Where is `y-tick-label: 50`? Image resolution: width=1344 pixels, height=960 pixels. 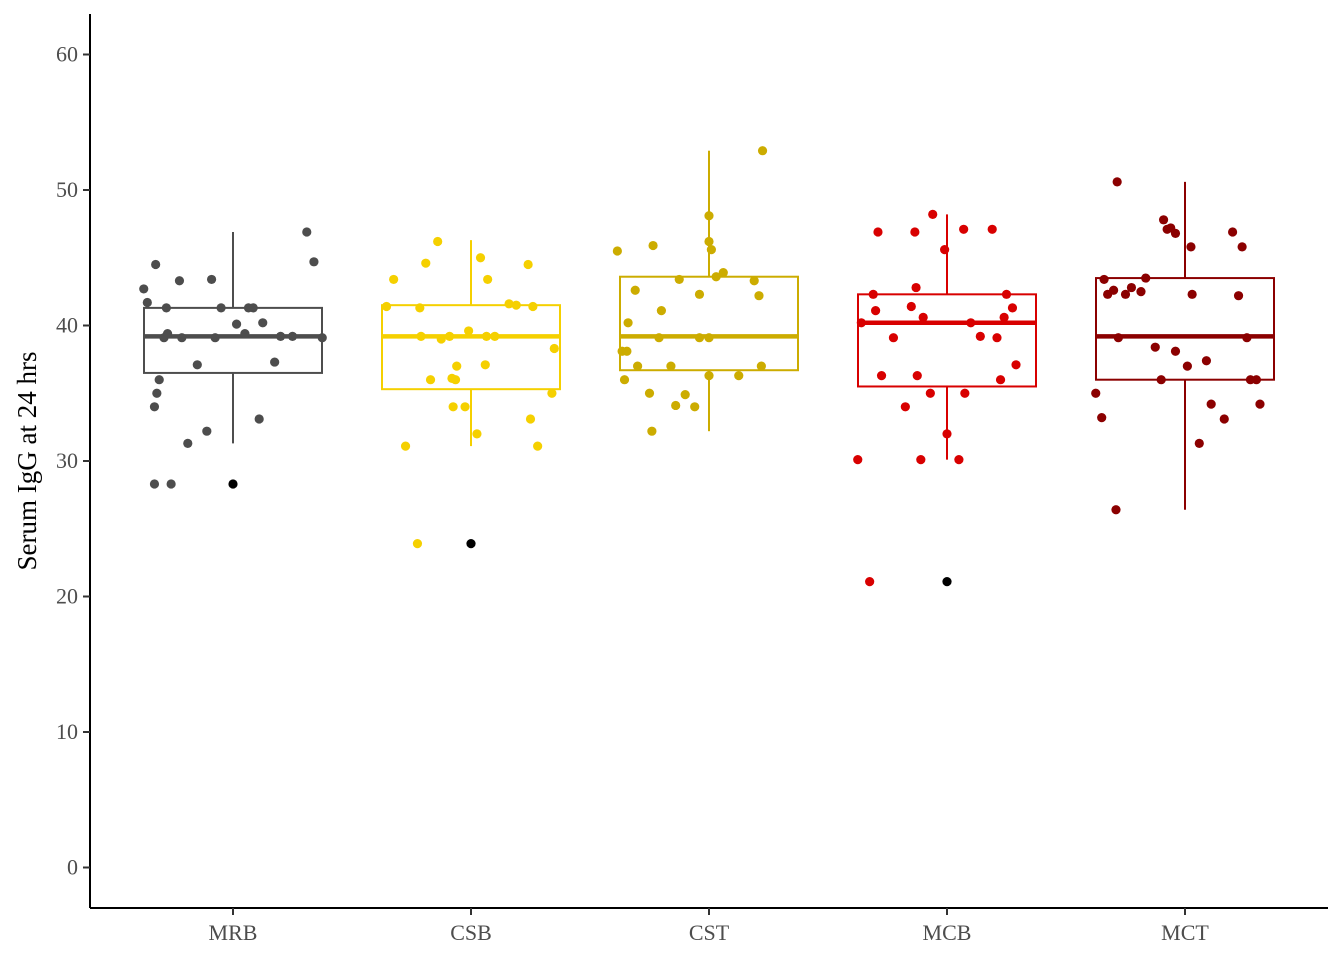
y-tick-label: 50 is located at coordinates (67, 189).